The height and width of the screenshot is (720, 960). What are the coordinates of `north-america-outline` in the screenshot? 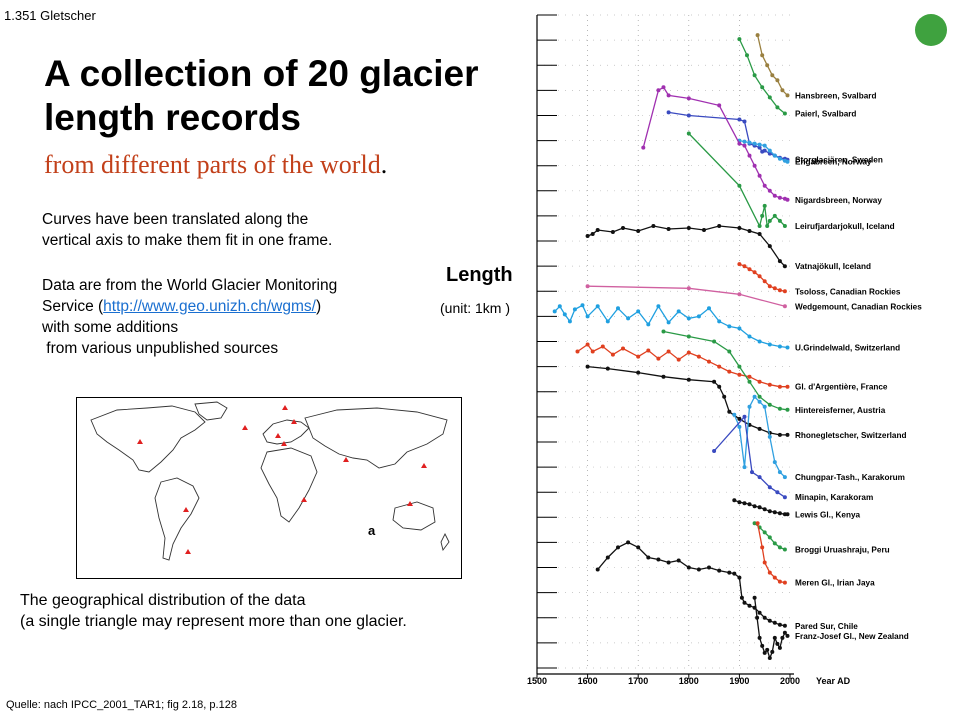 It's located at (148, 439).